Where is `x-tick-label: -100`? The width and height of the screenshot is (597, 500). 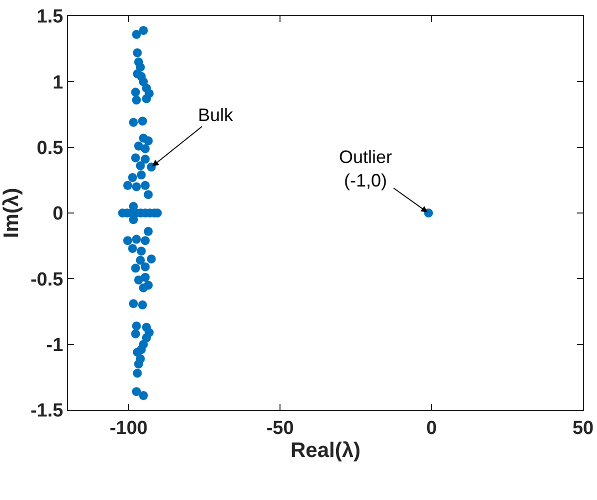
x-tick-label: -100 is located at coordinates (129, 428).